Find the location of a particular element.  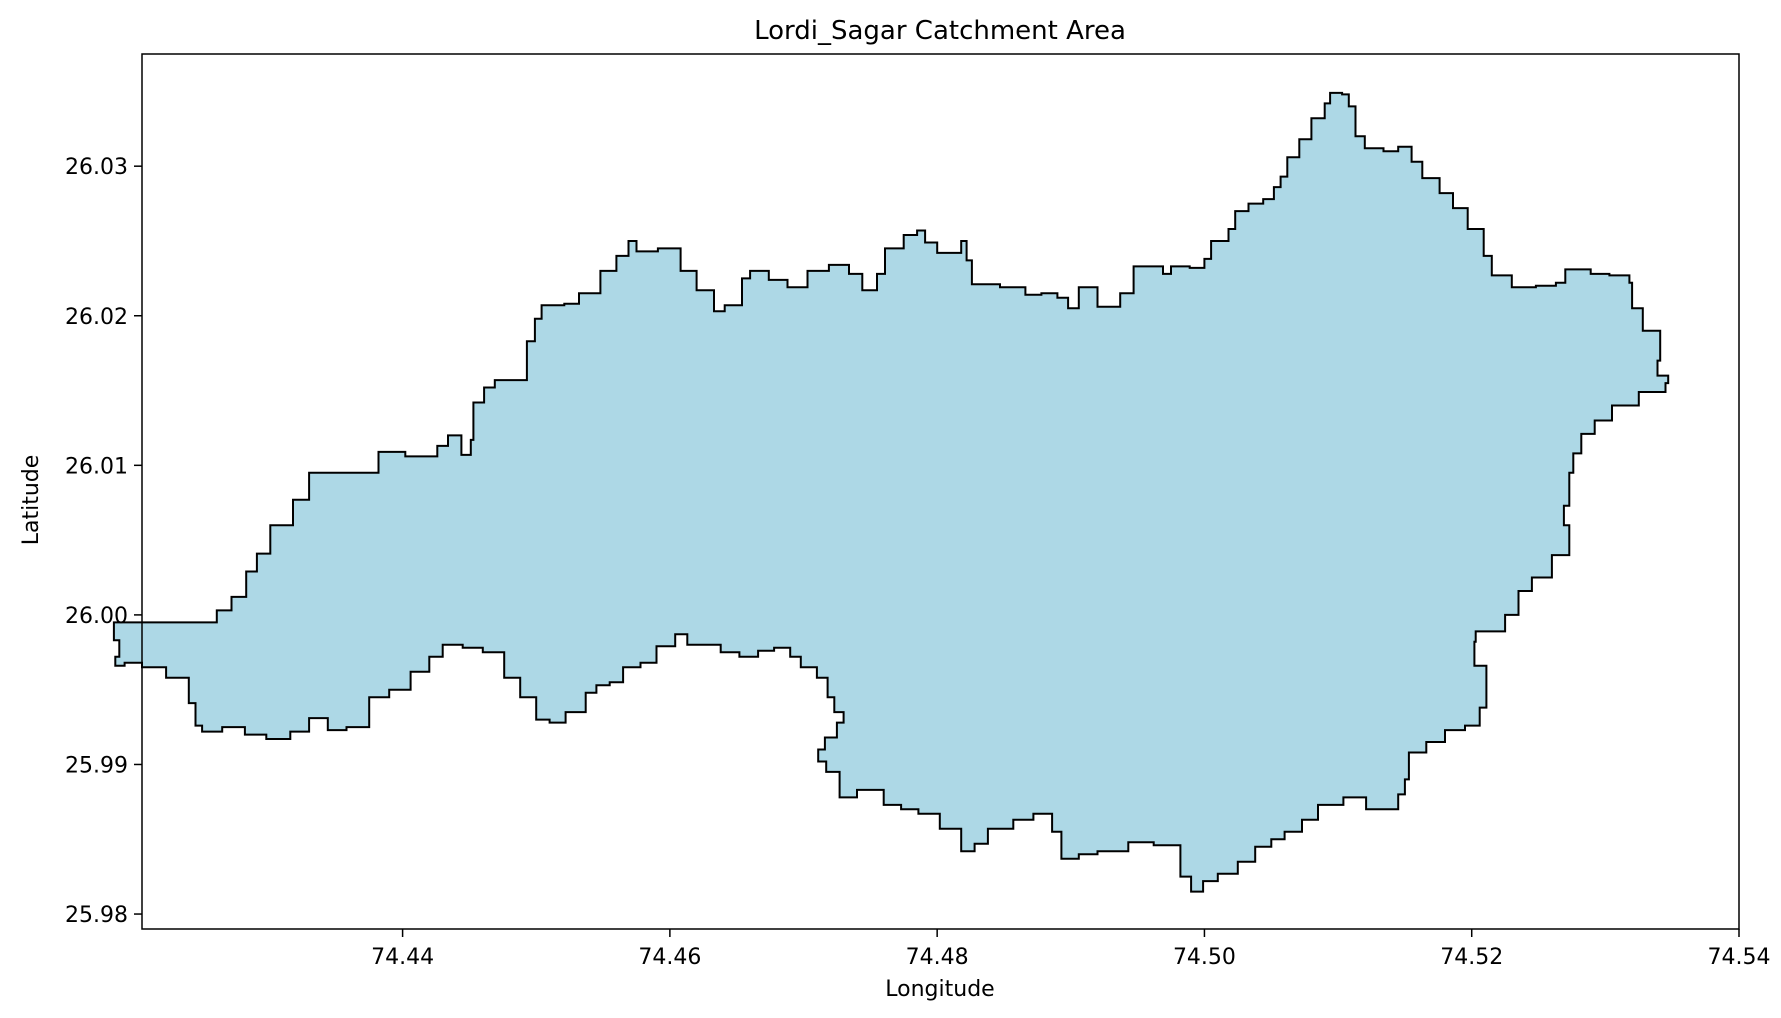

y-tick-label: 26.01 is located at coordinates (96, 466).